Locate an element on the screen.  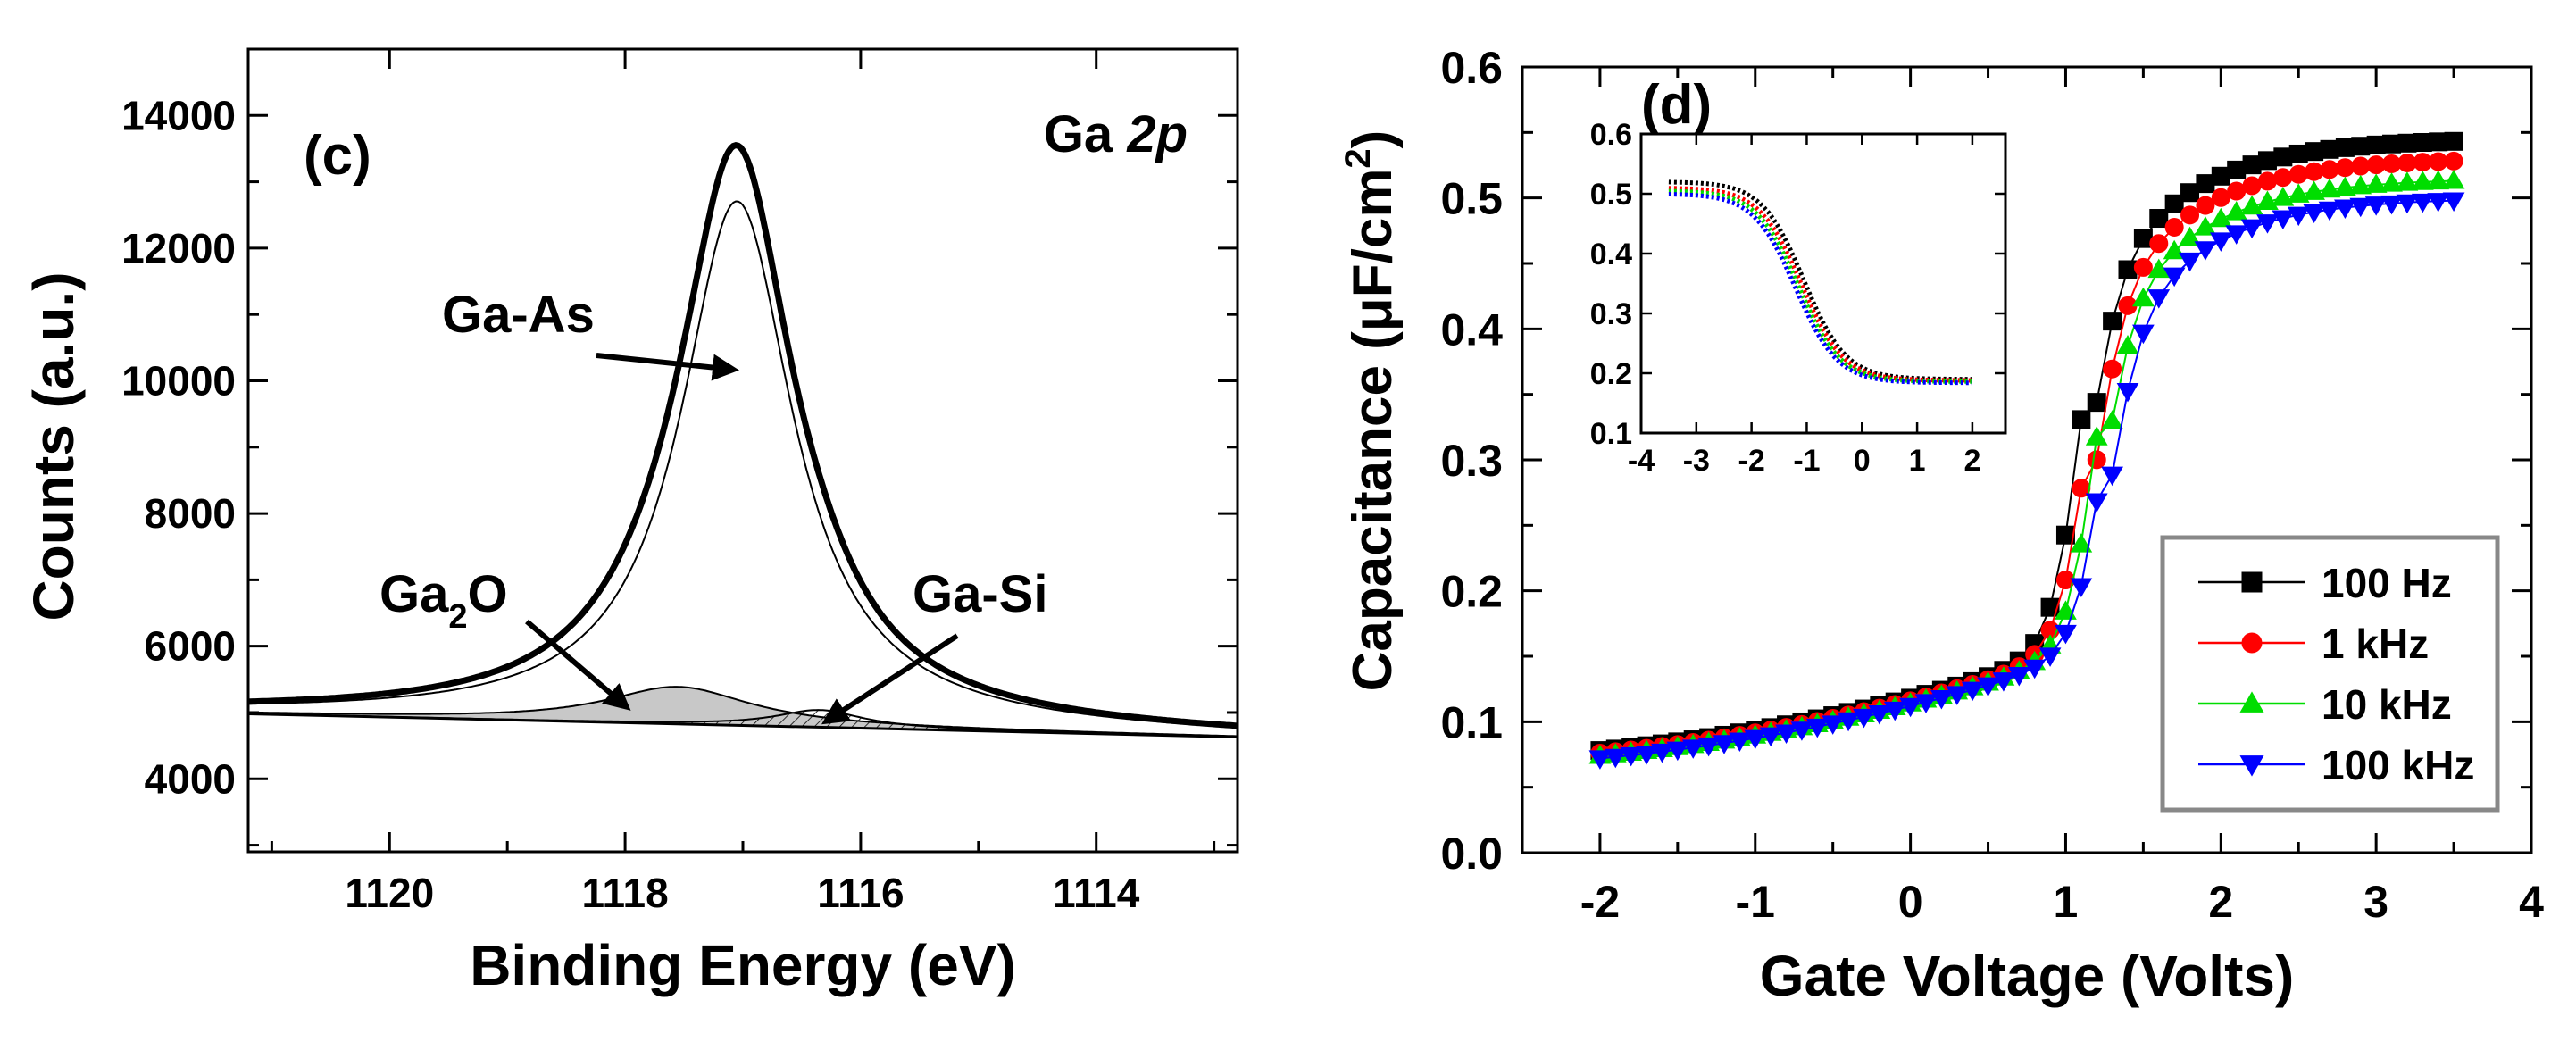
arrow-ga2o is located at coordinates (578, 665).